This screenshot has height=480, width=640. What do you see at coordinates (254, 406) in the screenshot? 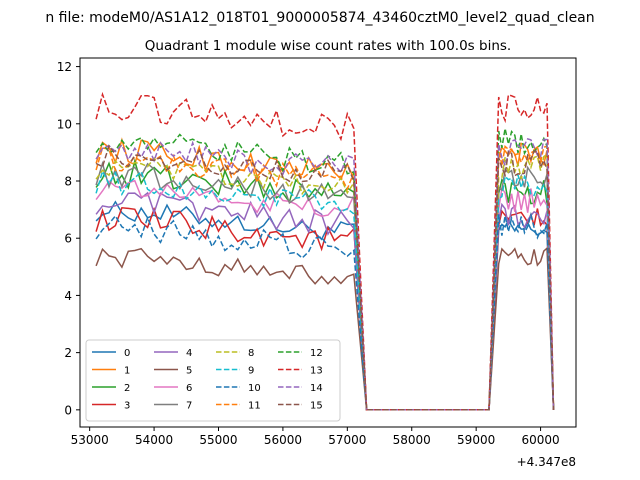
I see `legend-label-11: 11` at bounding box center [254, 406].